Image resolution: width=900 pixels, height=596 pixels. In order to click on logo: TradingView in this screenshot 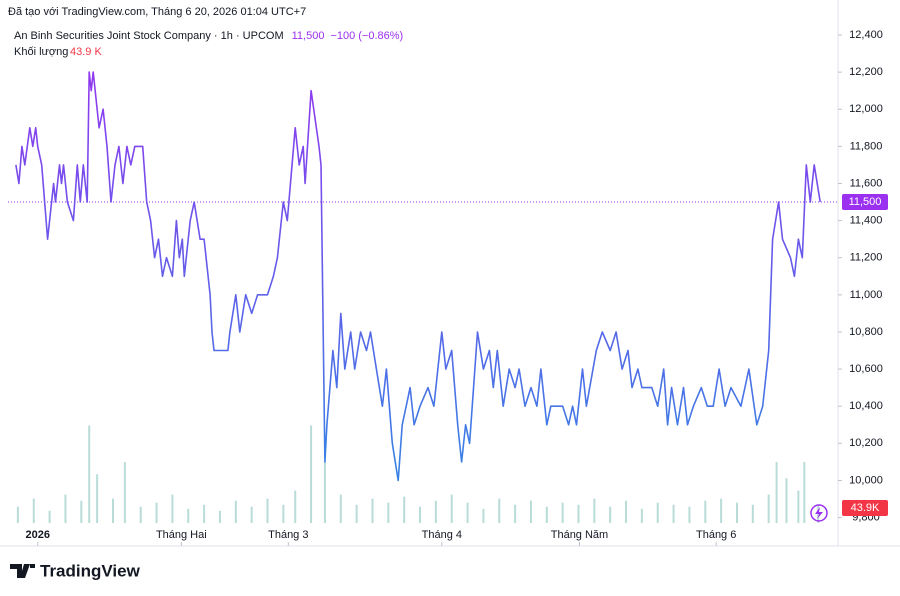, I will do `click(75, 570)`.